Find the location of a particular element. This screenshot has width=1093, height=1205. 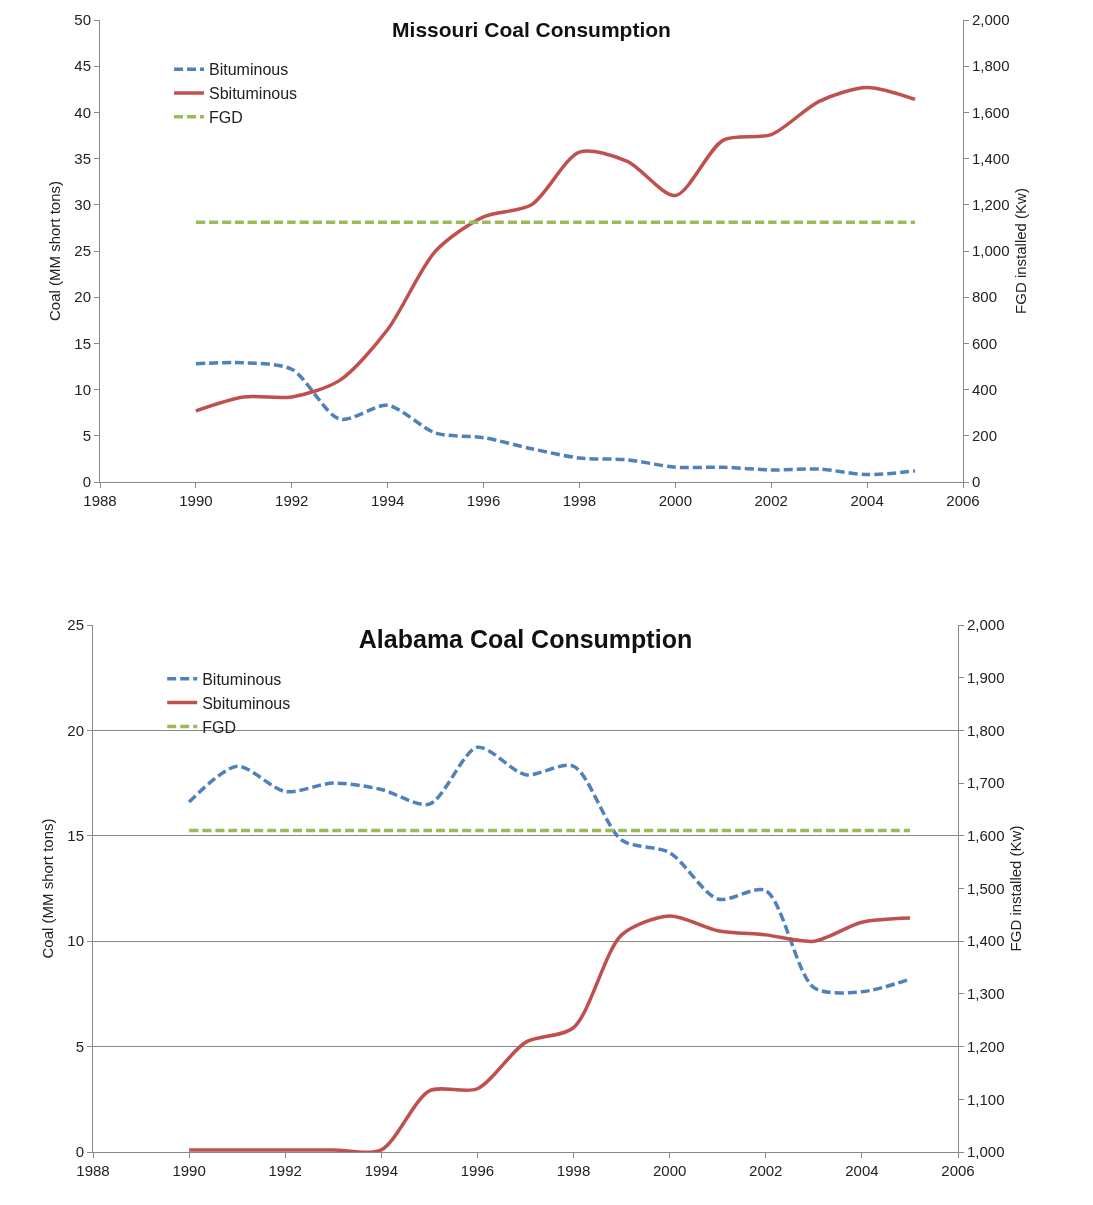

y2-tick-label: 1,300 is located at coordinates (986, 994).